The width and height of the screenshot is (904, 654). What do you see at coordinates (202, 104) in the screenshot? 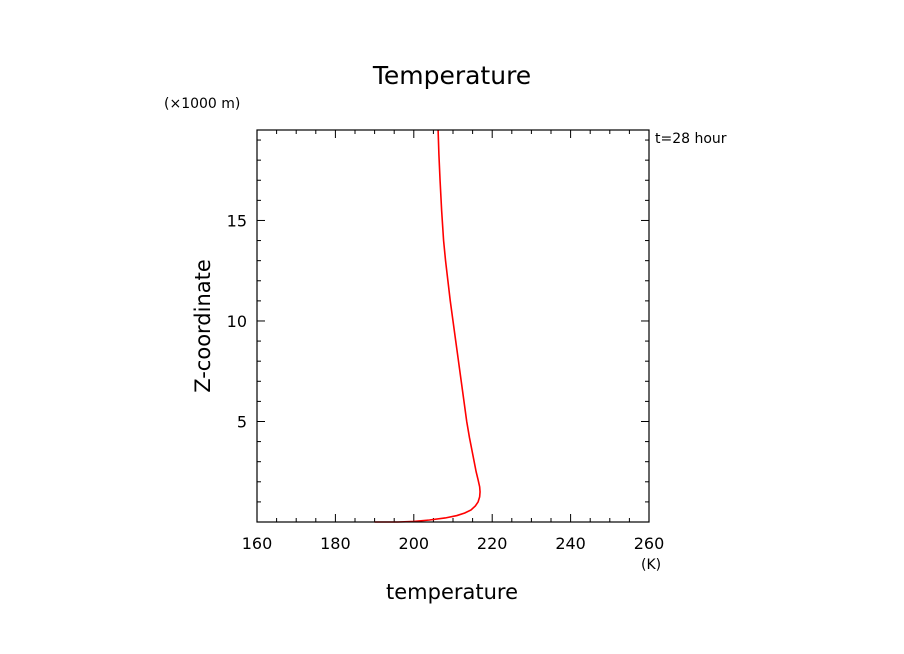
I see `y-unit-label: (×1000 m)` at bounding box center [202, 104].